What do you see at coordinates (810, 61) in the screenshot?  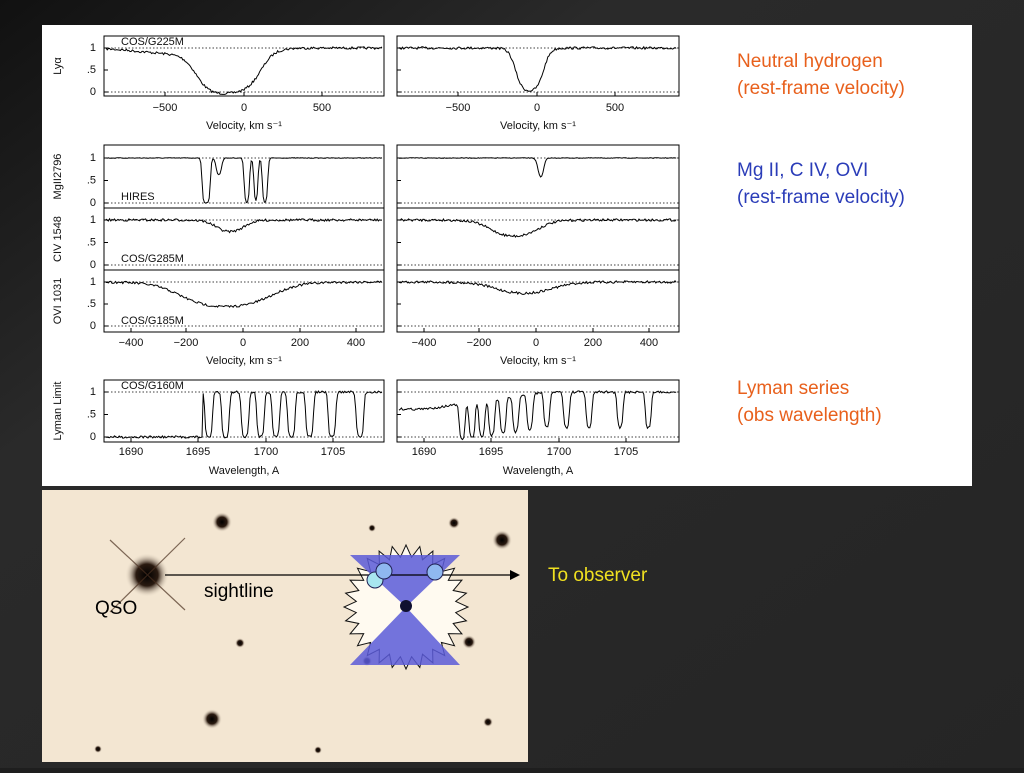 I see `annotation-text: Neutral hydrogen` at bounding box center [810, 61].